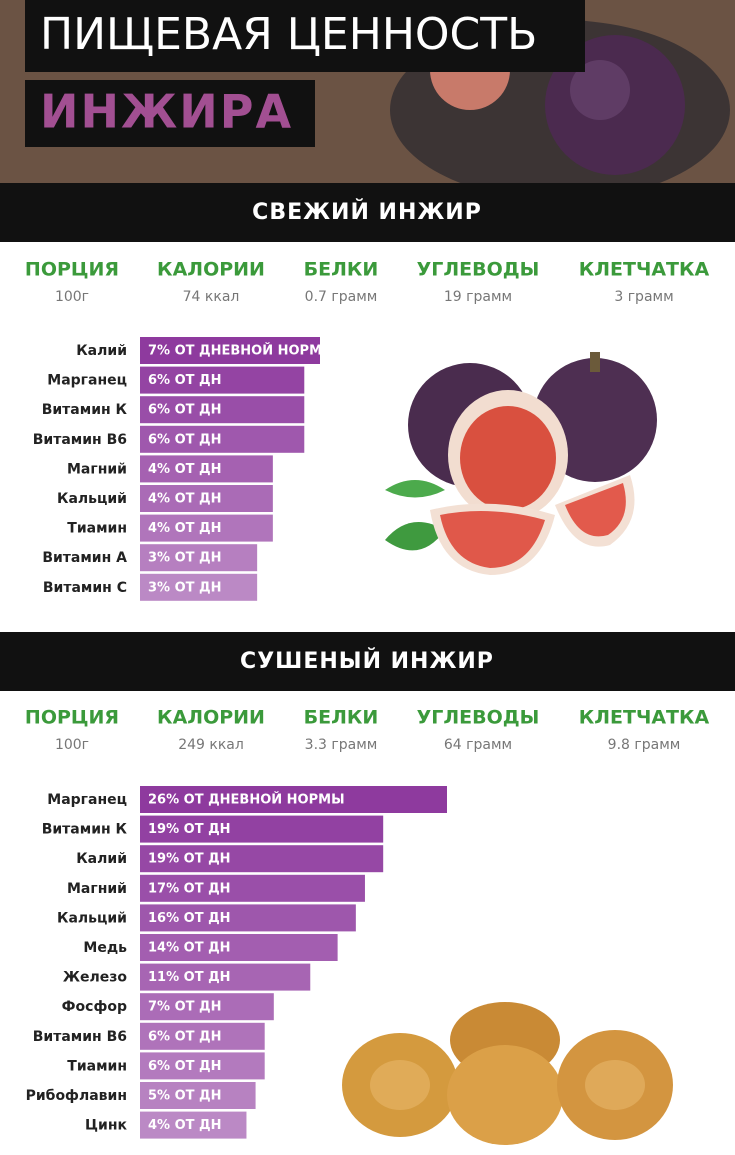 This screenshot has width=735, height=1155. What do you see at coordinates (189, 948) in the screenshot?
I see `value-label: 14% ОТ ДН` at bounding box center [189, 948].